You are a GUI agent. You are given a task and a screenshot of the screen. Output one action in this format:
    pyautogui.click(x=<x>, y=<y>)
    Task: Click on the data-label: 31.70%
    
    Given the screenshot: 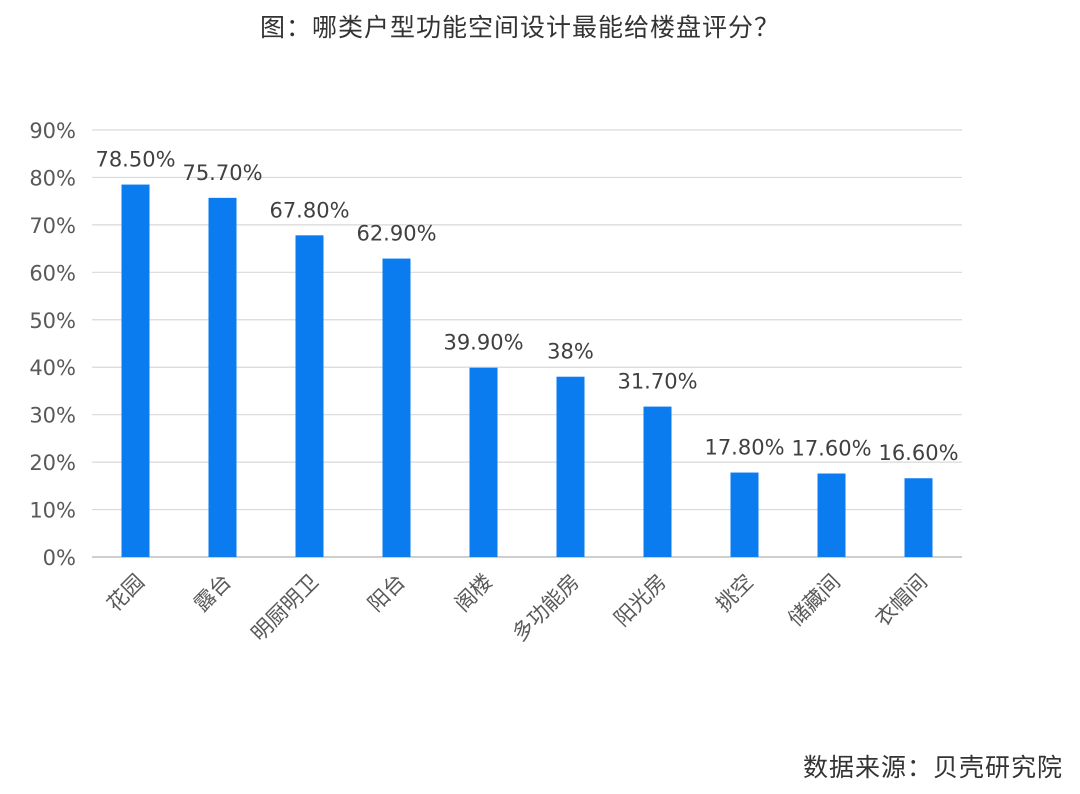 What is the action you would take?
    pyautogui.click(x=657, y=382)
    